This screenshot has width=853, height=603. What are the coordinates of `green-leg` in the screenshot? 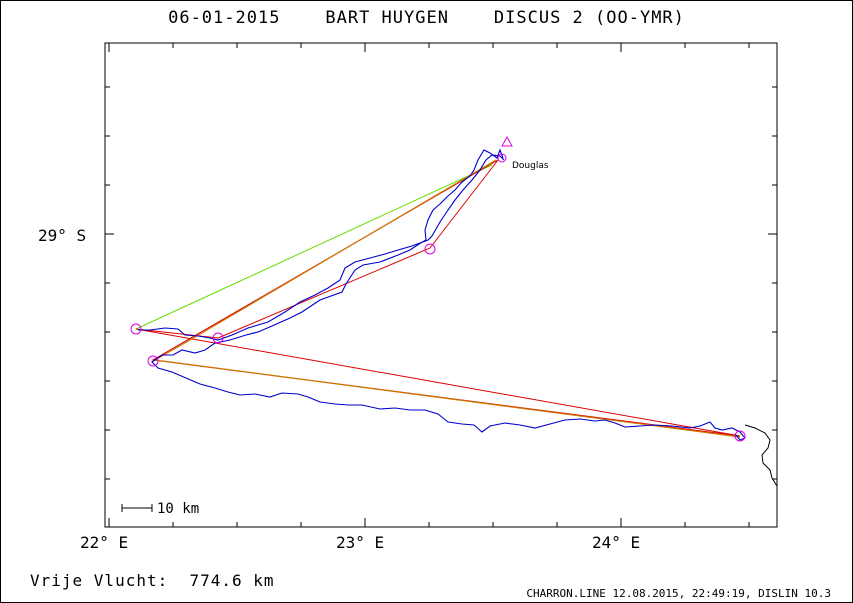 It's located at (314, 247).